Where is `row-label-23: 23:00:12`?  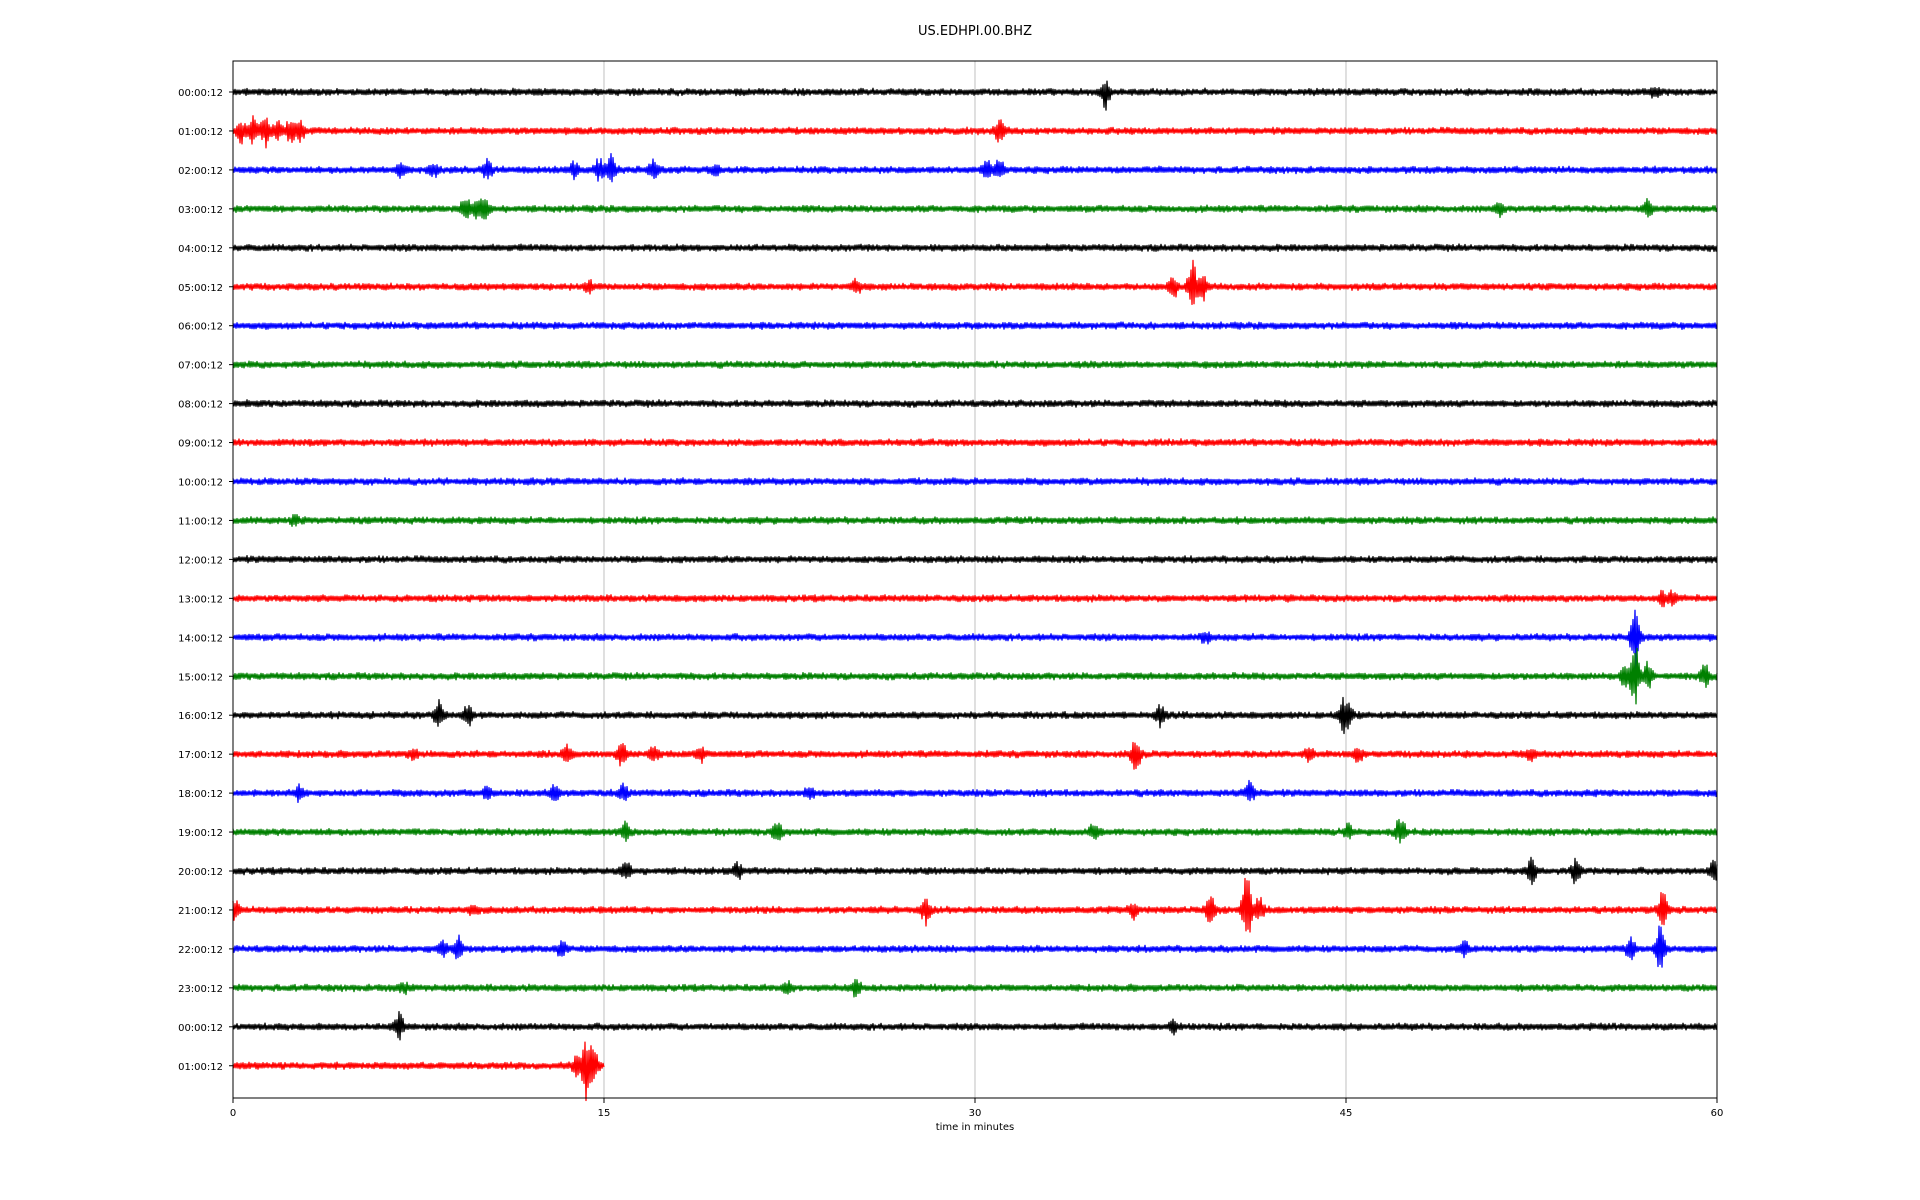
row-label-23: 23:00:12 is located at coordinates (200, 989).